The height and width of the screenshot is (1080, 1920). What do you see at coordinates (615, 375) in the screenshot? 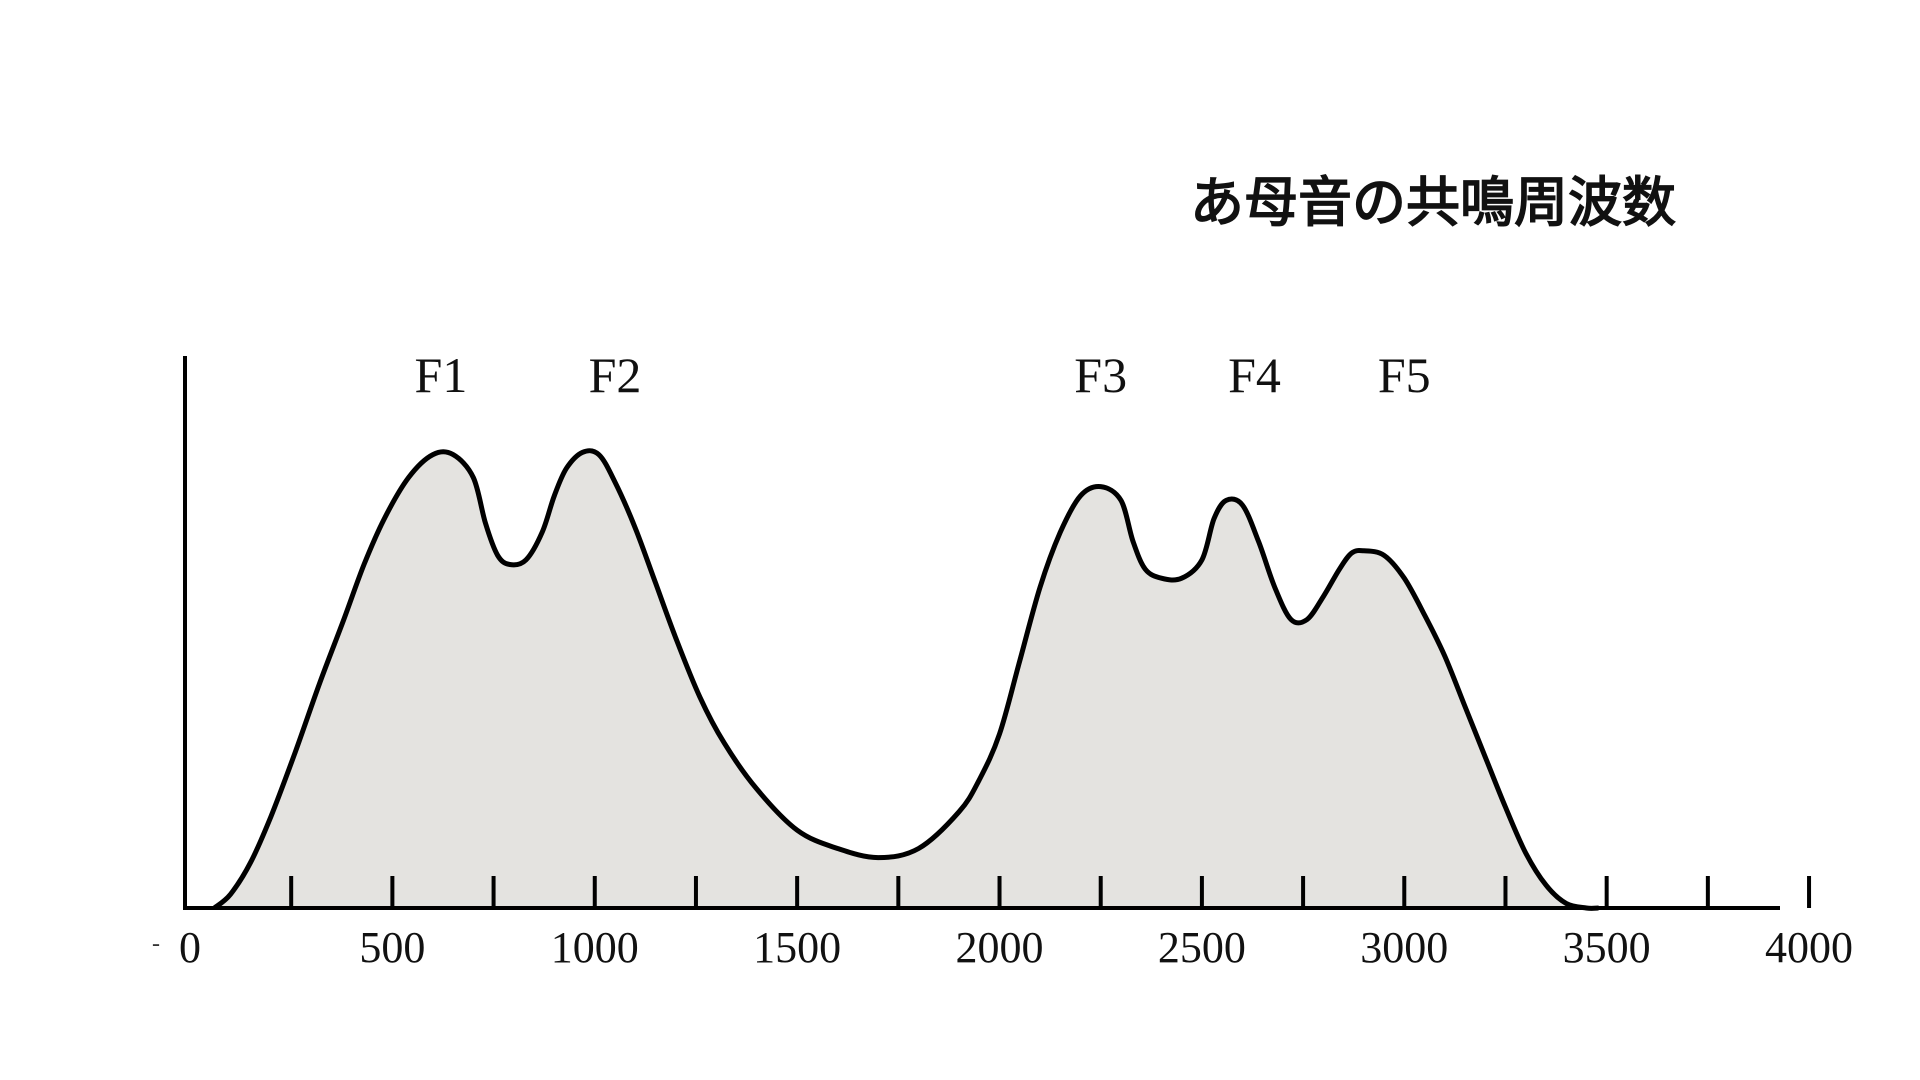
I see `formant-label-f2: F2` at bounding box center [615, 375].